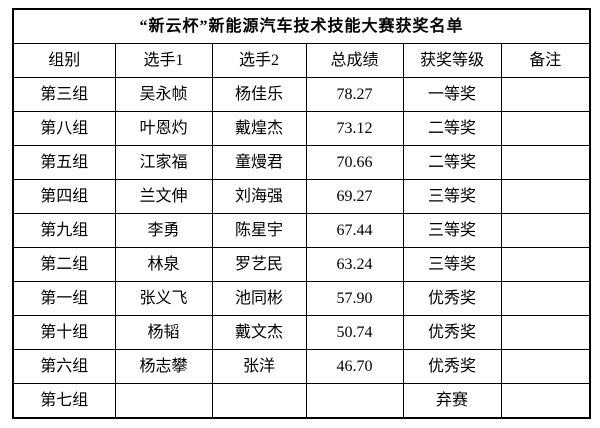  Describe the element at coordinates (354, 264) in the screenshot. I see `cell-total-score: 63.24` at that location.